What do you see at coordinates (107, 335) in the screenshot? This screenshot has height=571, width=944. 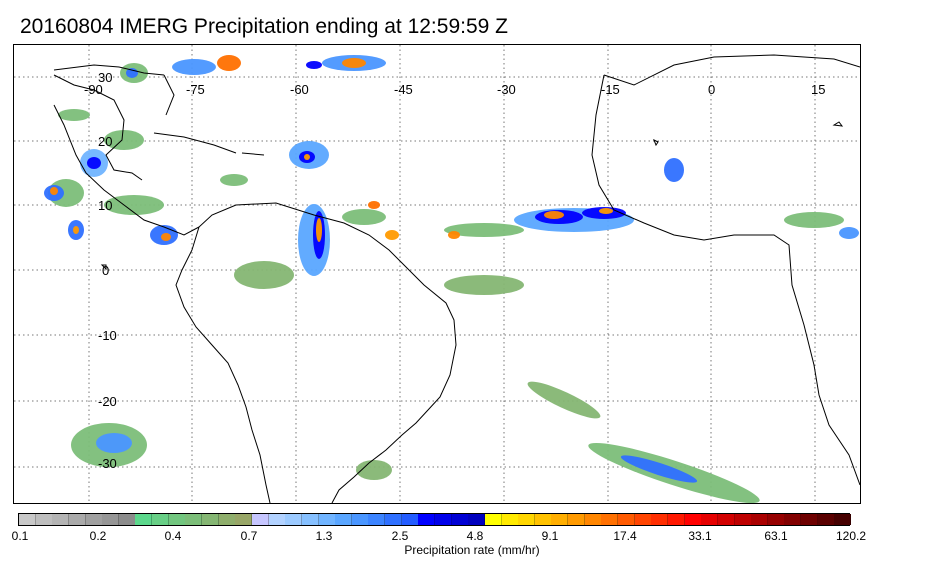 I see `lat-label: -10` at bounding box center [107, 335].